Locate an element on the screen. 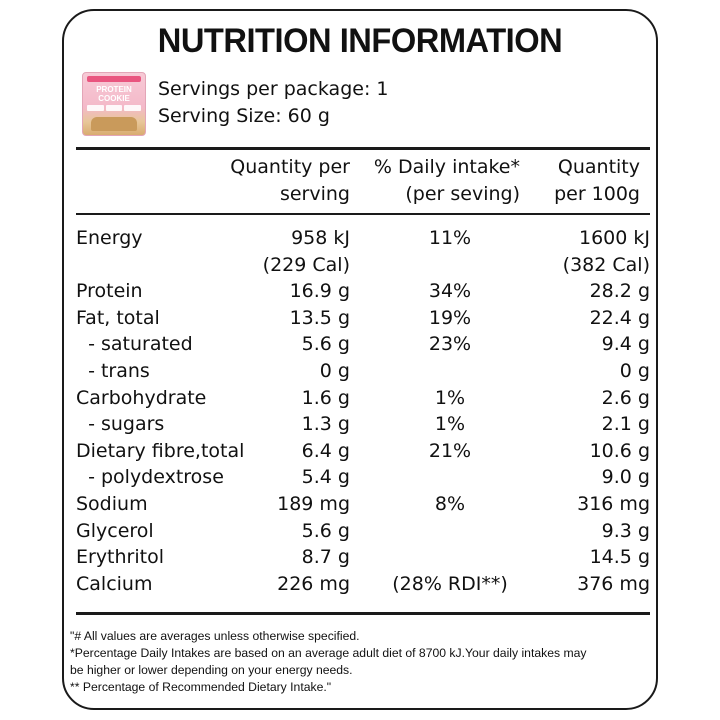 The width and height of the screenshot is (720, 720). daily-intake: 34% is located at coordinates (450, 291).